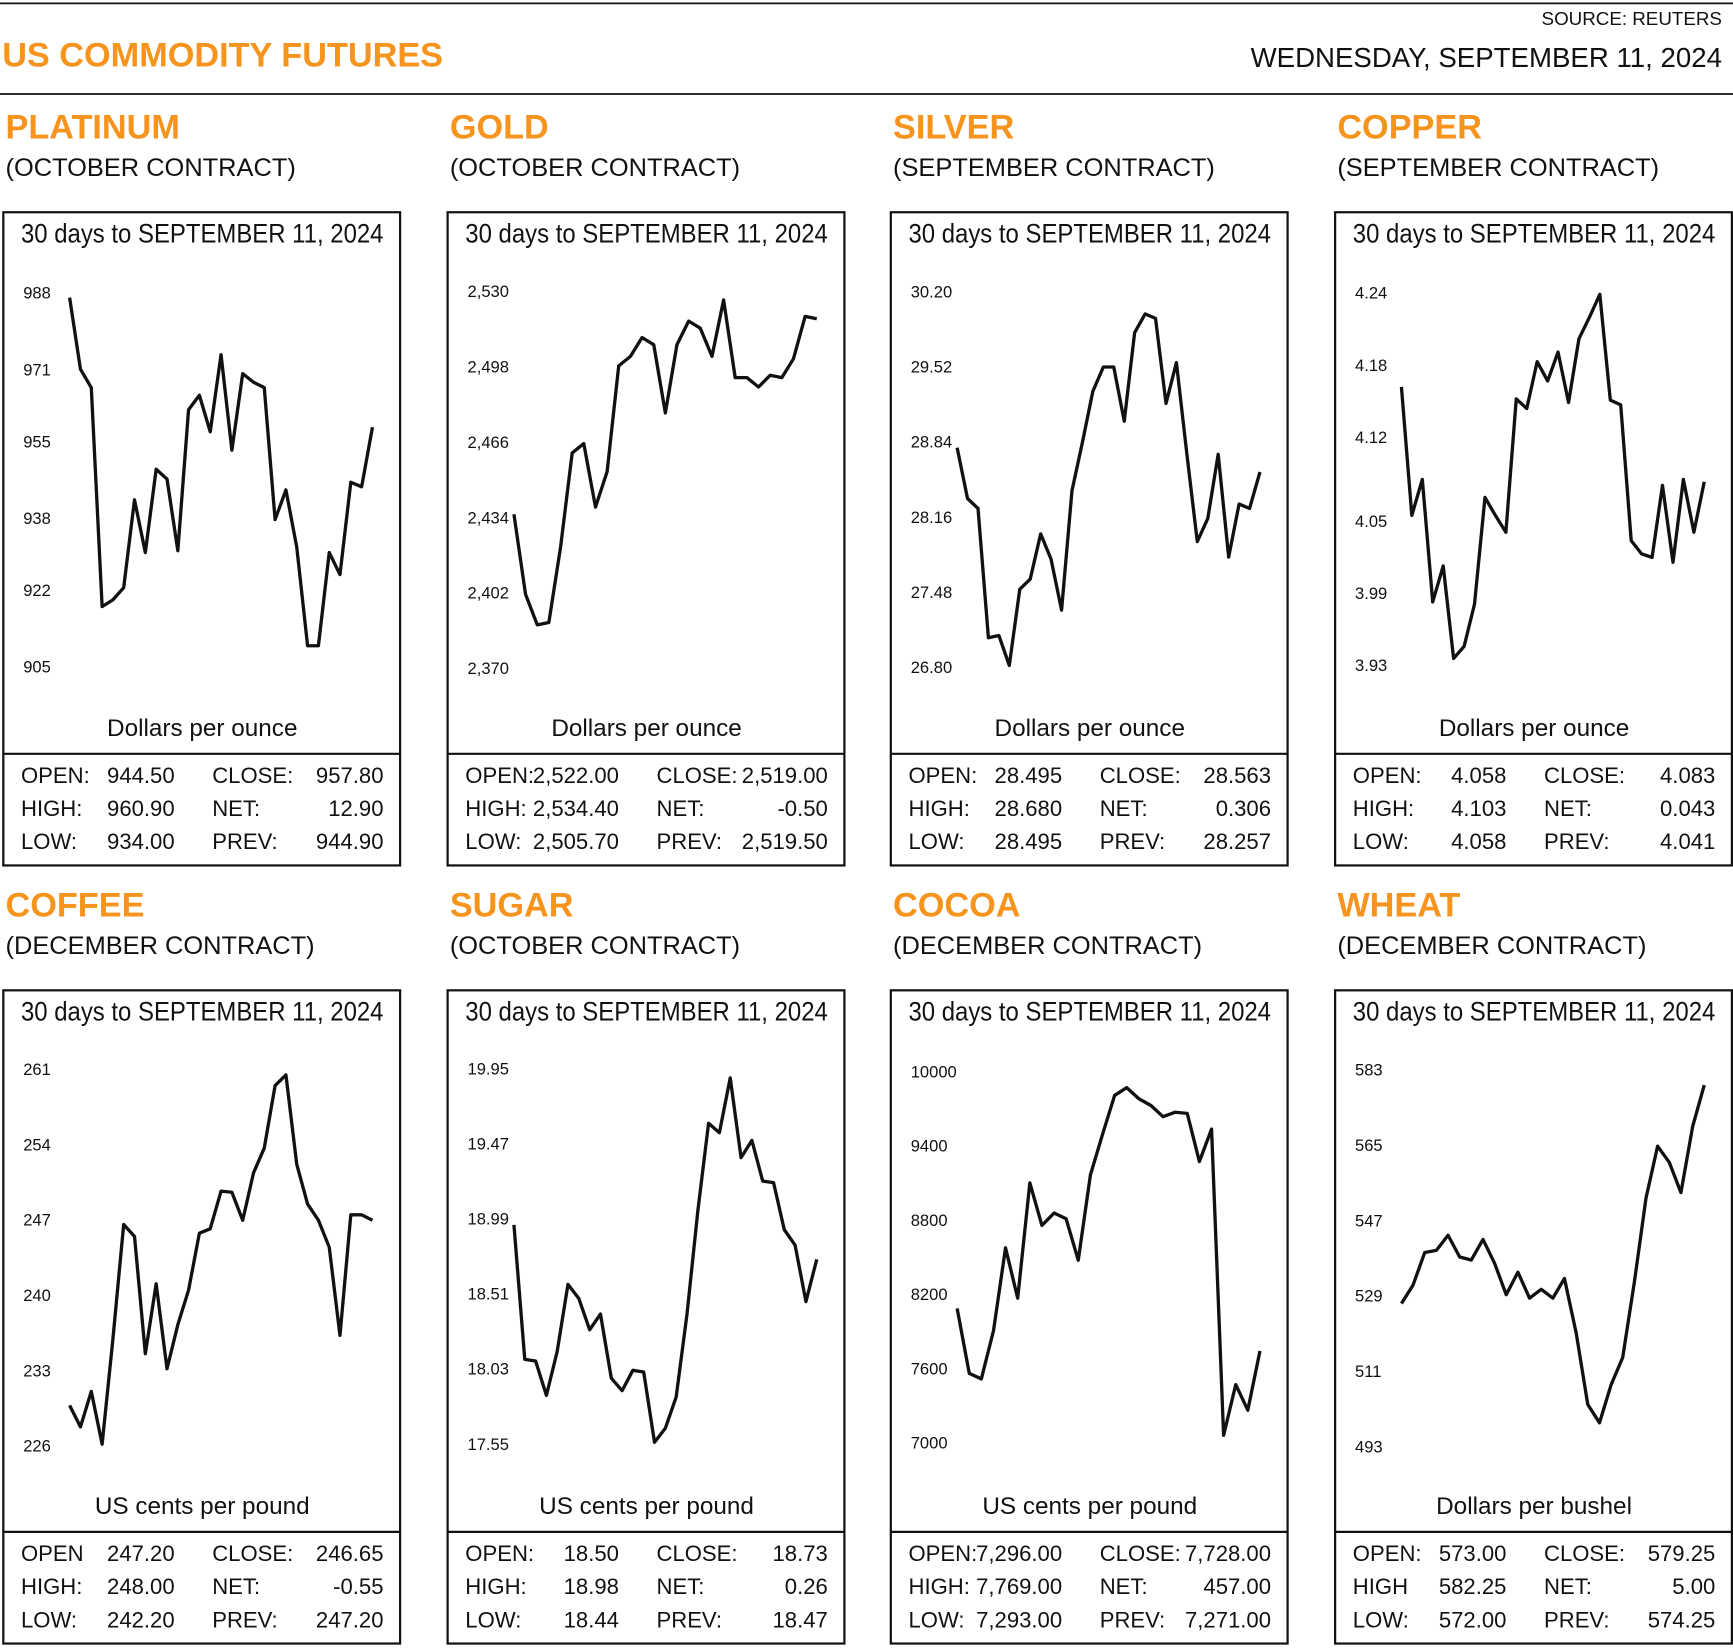 This screenshot has height=1648, width=1733. I want to click on stat-value: 28.563, so click(1237, 775).